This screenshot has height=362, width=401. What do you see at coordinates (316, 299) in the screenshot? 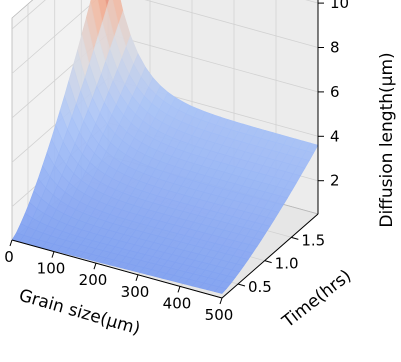
I see `y-axis-label: Time(hrs)` at bounding box center [316, 299].